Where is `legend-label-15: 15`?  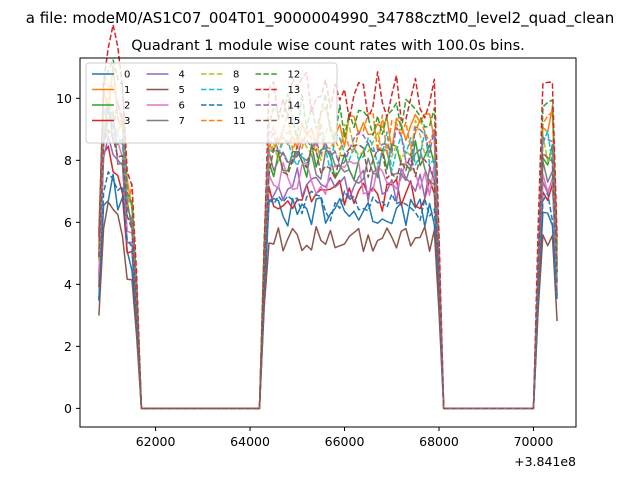
legend-label-15: 15 is located at coordinates (294, 121).